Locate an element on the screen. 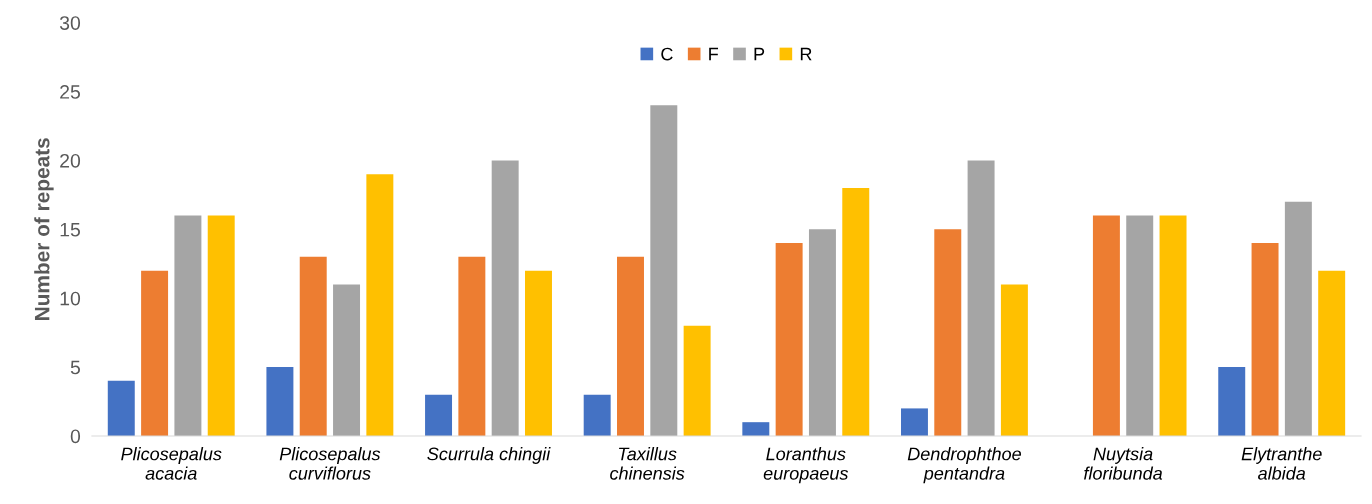 The height and width of the screenshot is (504, 1372). y-axis-title: Number of repeats is located at coordinates (44, 229).